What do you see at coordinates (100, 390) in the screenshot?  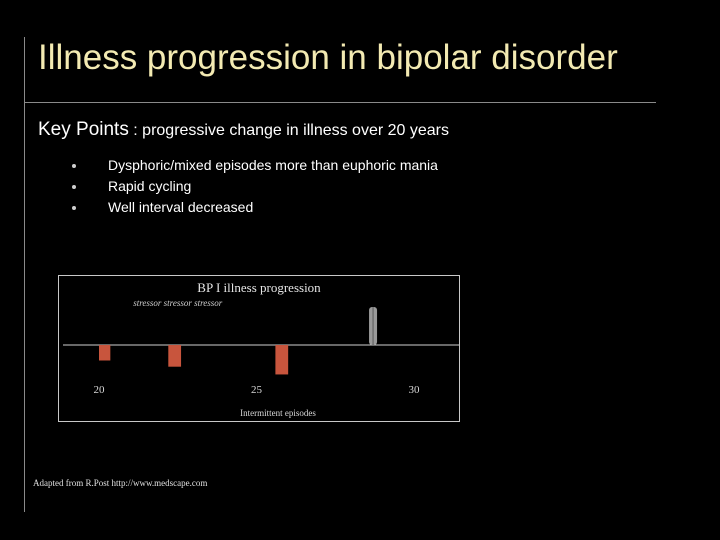 I see `age-tick-label: 20` at bounding box center [100, 390].